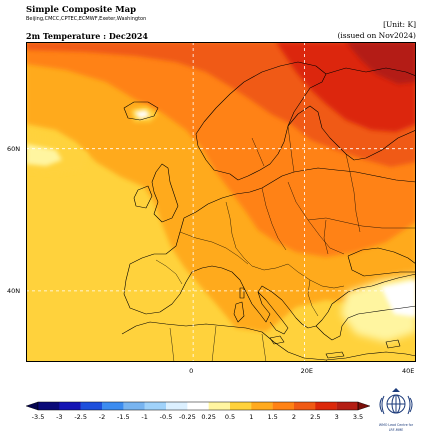 This screenshot has height=439, width=428. What do you see at coordinates (399, 24) in the screenshot?
I see `unit-label: [Unit: K]` at bounding box center [399, 24].